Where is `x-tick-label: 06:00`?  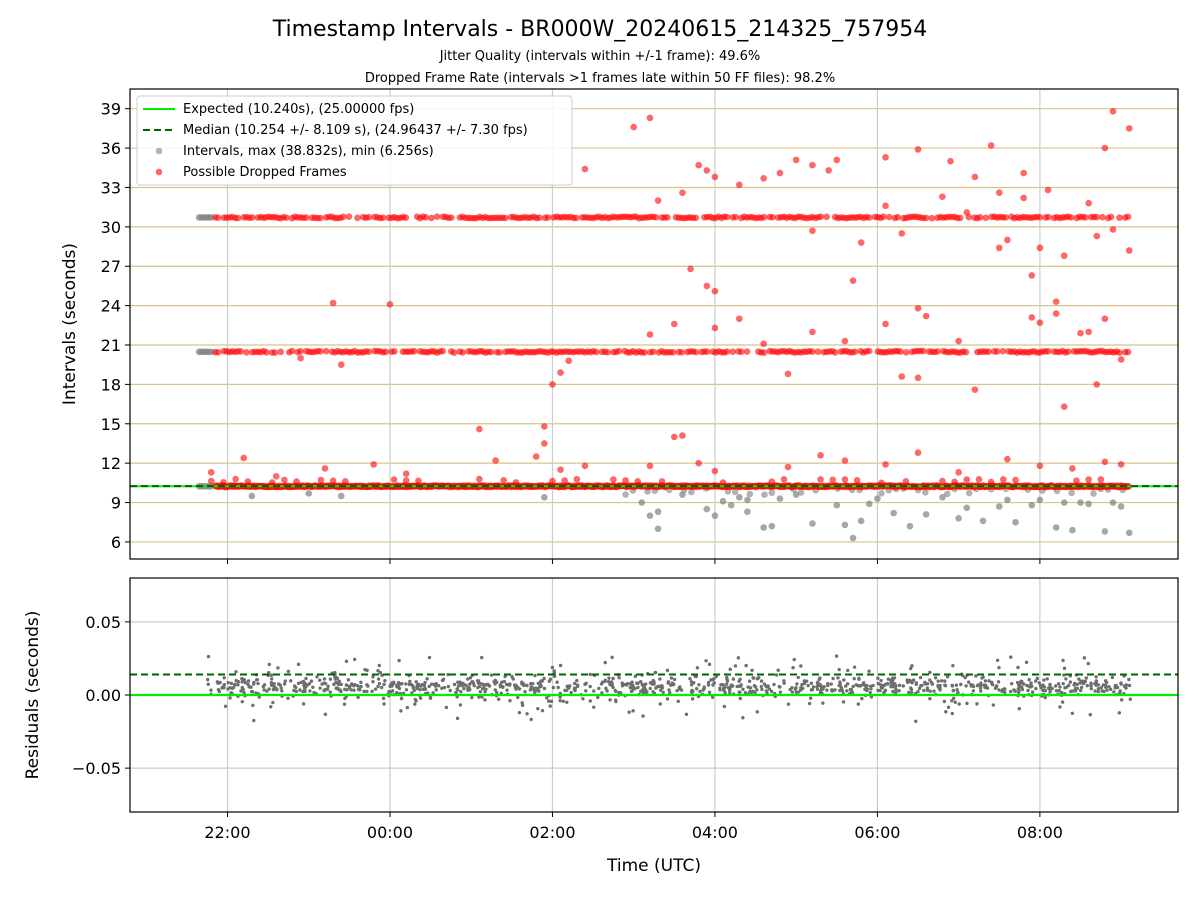 x-tick-label: 06:00 is located at coordinates (877, 832).